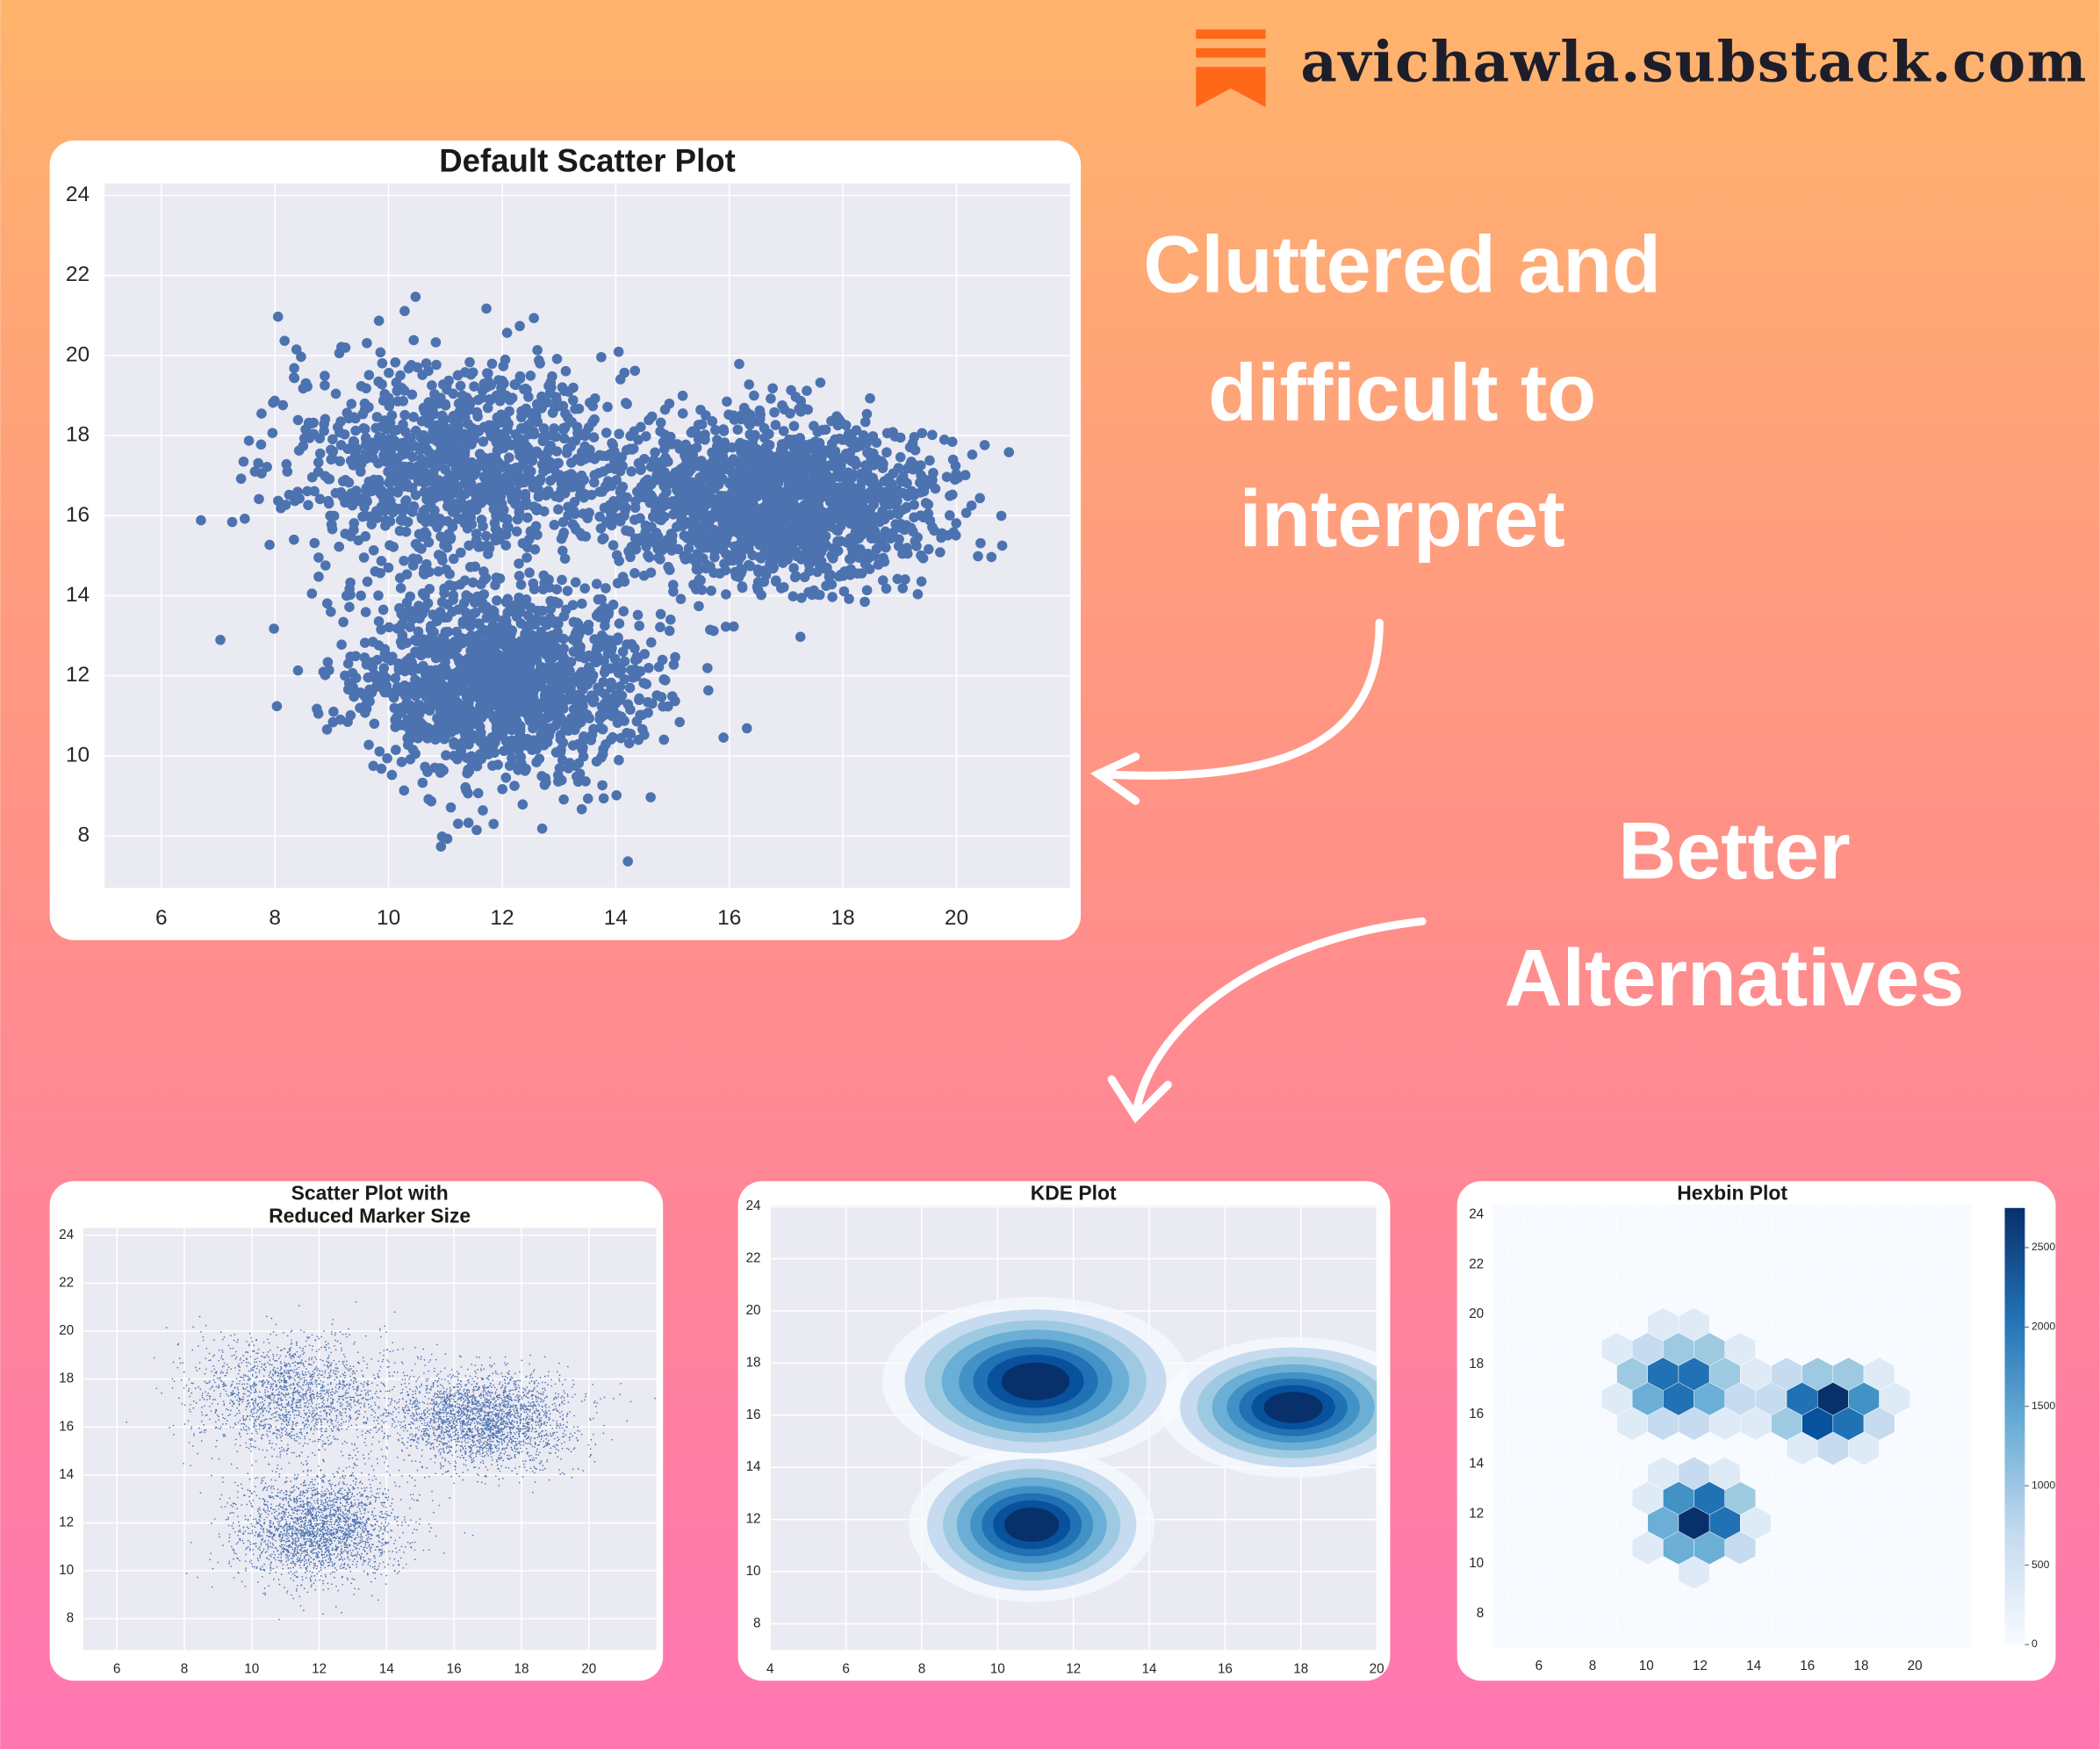  I want to click on y-tick-label: 18, so click(78, 435).